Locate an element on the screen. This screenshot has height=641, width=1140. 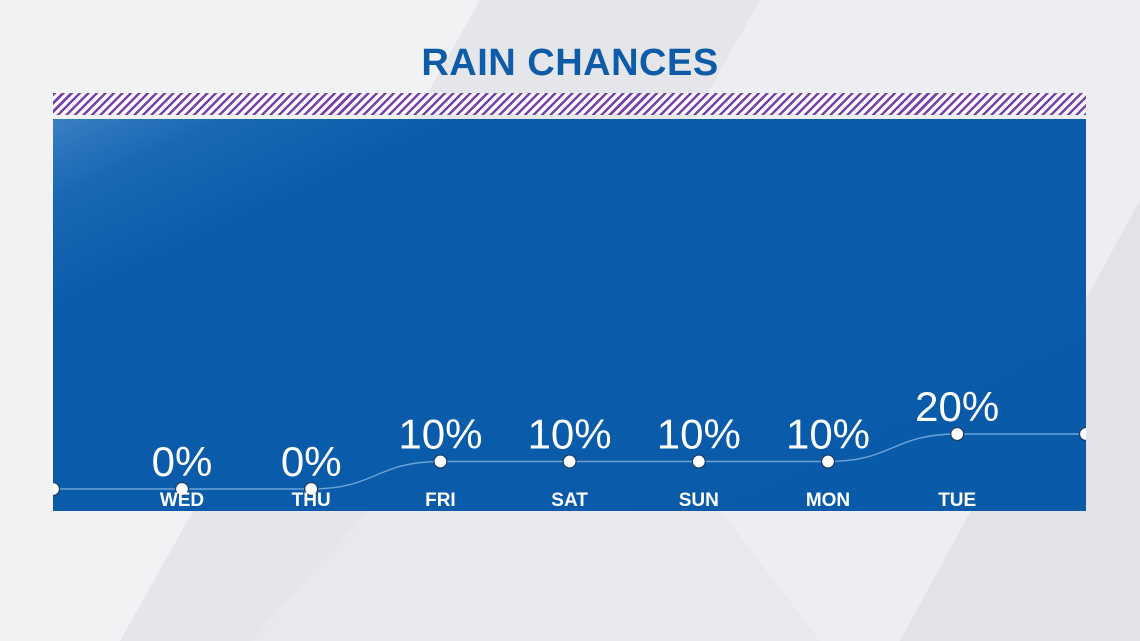
x-tick-label-mon: MON is located at coordinates (828, 500).